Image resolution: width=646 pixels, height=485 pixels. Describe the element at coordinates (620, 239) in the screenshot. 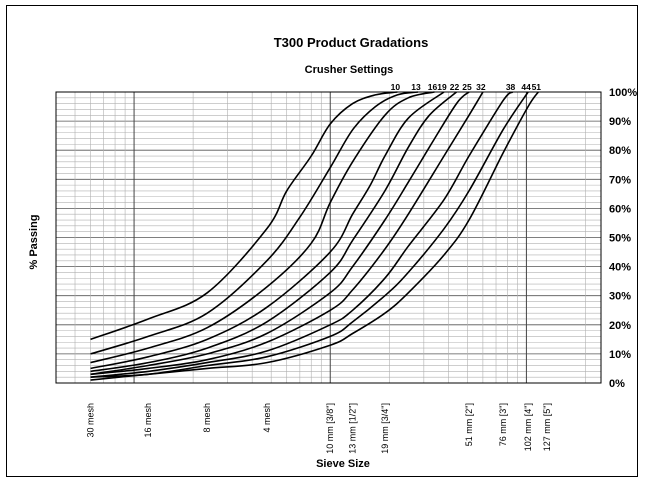

I see `y-tick-label: 50%` at that location.